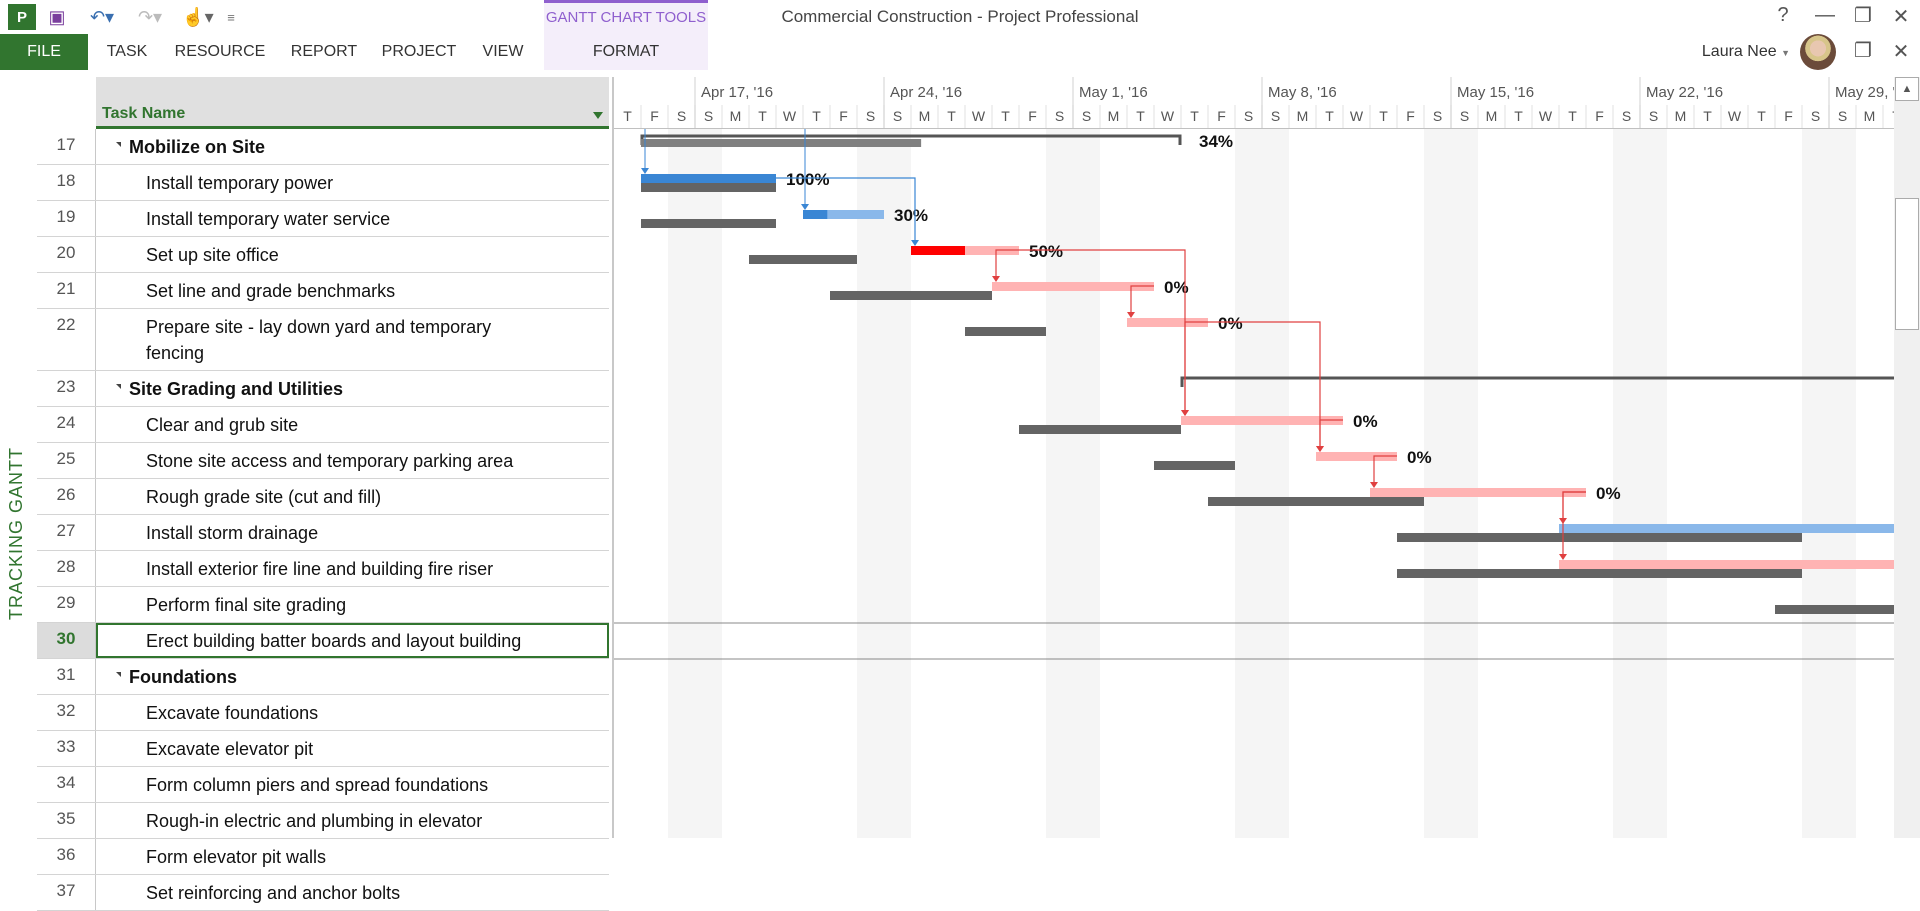 Image resolution: width=1920 pixels, height=911 pixels. Describe the element at coordinates (66, 784) in the screenshot. I see `row-number: 34` at that location.